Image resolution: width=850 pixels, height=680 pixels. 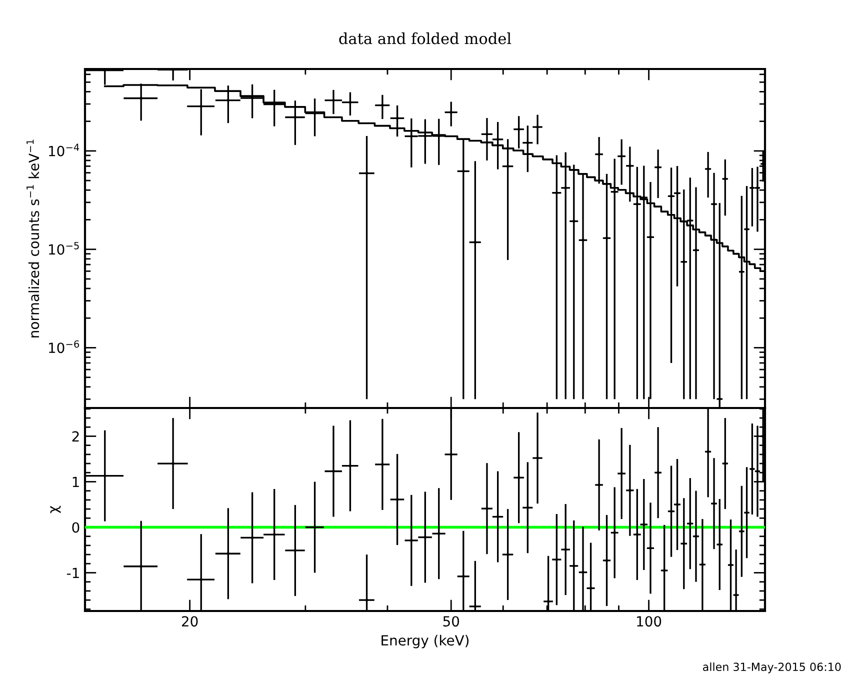 I want to click on x-tick-label: 20, so click(x=190, y=621).